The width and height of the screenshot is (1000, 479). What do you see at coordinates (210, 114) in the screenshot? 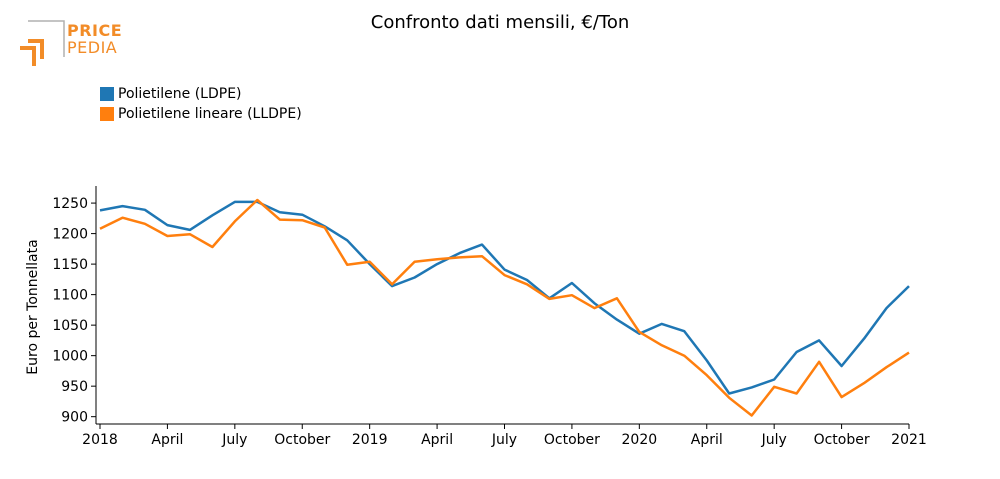
I see `legend-label-lldpe: Polietilene lineare (LLDPE)` at bounding box center [210, 114].